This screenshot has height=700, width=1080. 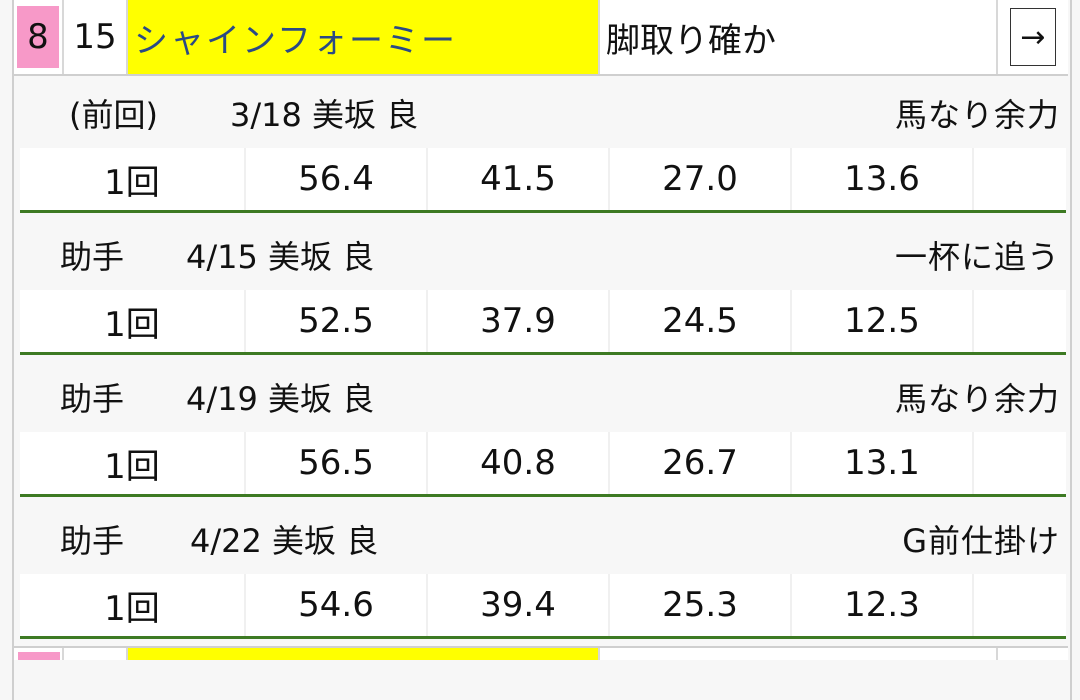 What do you see at coordinates (96, 654) in the screenshot?
I see `next-number-cell` at bounding box center [96, 654].